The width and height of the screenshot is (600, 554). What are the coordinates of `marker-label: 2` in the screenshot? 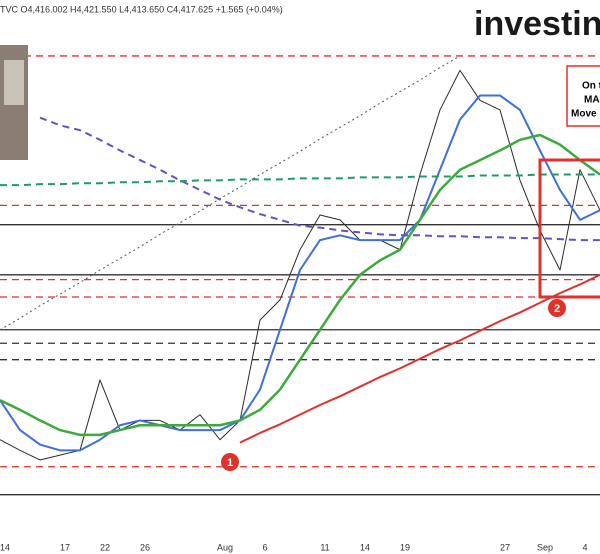 It's located at (557, 309).